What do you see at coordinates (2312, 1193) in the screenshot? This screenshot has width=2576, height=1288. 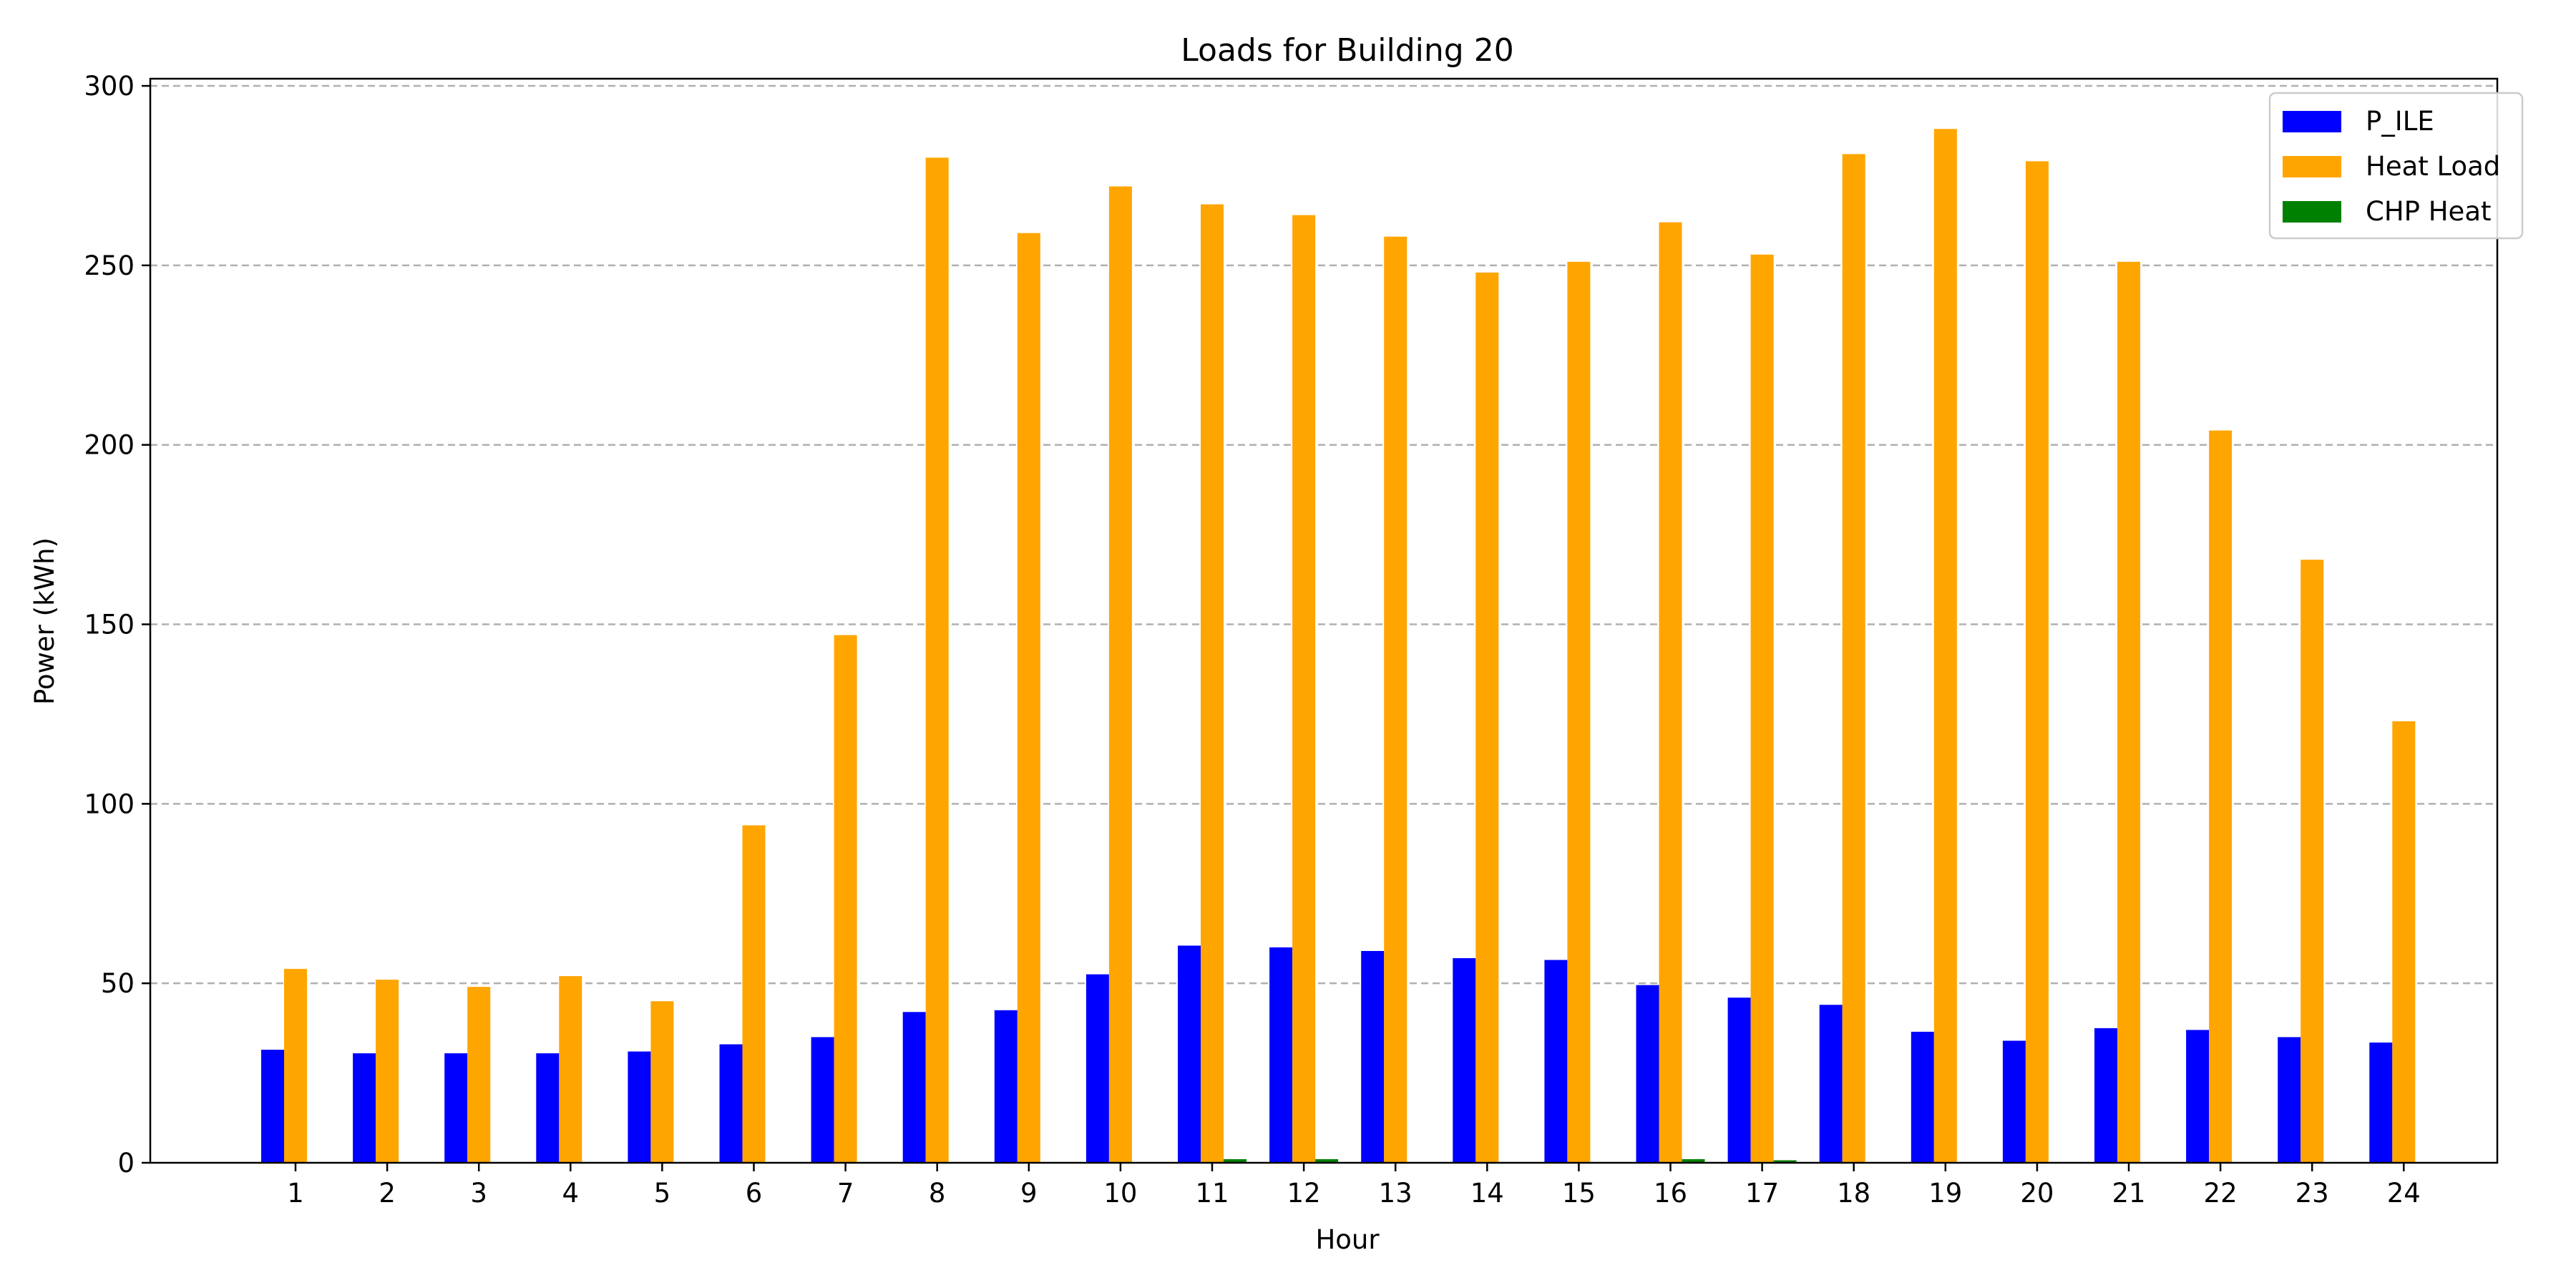 I see `x-tick-label: 23` at bounding box center [2312, 1193].